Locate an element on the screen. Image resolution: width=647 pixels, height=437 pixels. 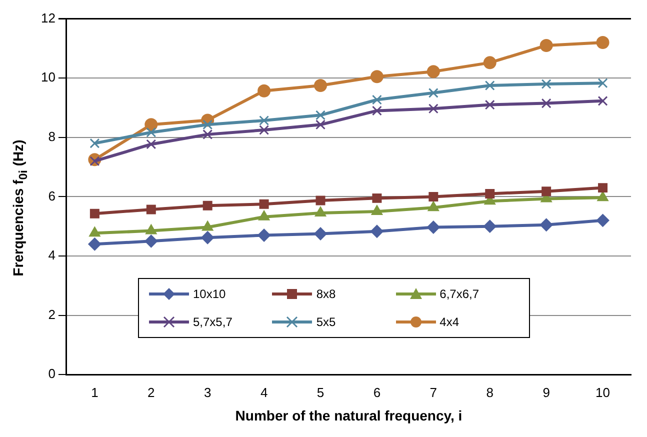
x-tick-label: 1 is located at coordinates (94, 392).